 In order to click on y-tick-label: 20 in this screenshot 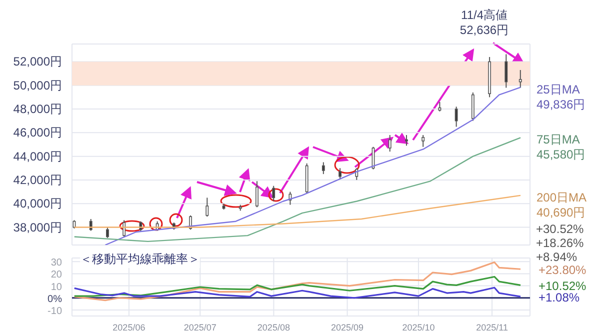, I will do `click(56, 275)`.